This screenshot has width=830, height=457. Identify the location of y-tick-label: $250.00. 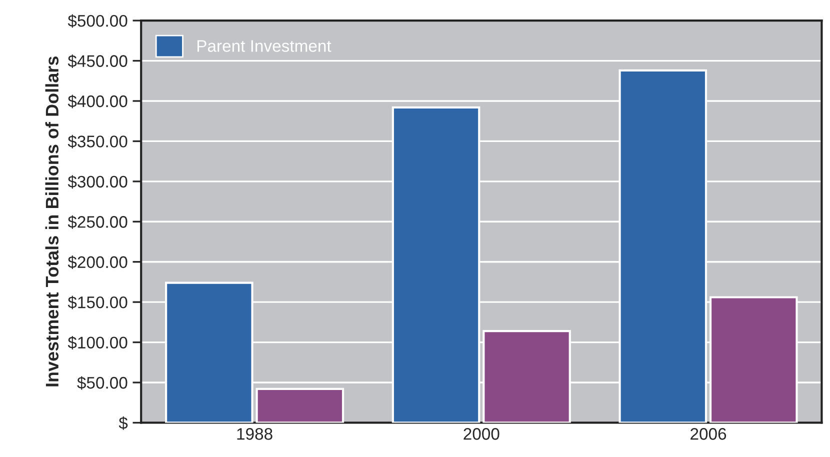
(98, 222).